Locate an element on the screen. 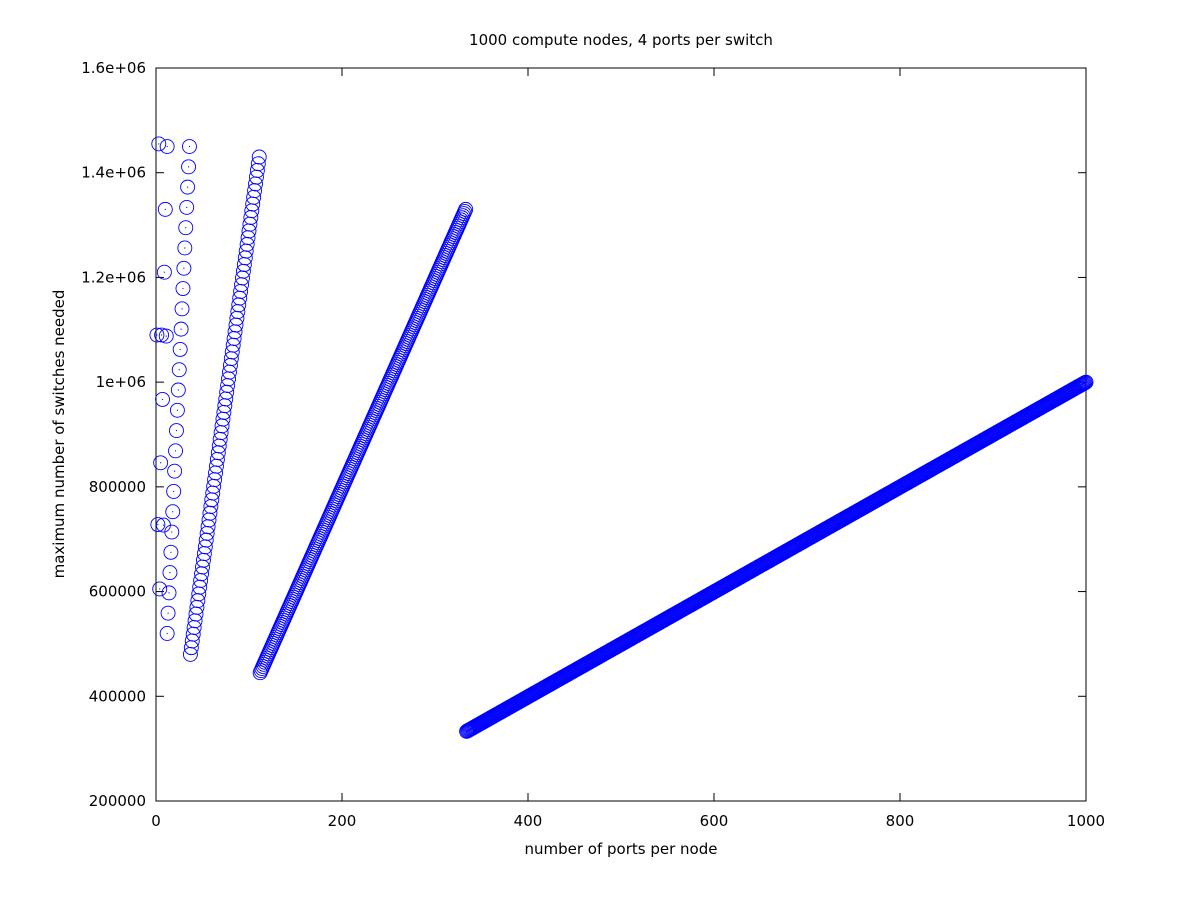  y-tick-label: 1e+06 is located at coordinates (121, 382).